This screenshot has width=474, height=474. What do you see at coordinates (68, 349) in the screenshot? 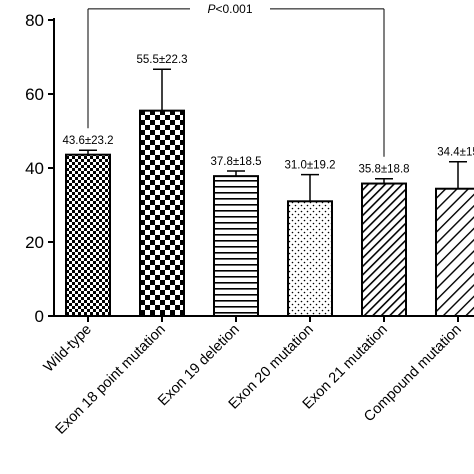
I see `x-tick-label: Wild-type` at bounding box center [68, 349].